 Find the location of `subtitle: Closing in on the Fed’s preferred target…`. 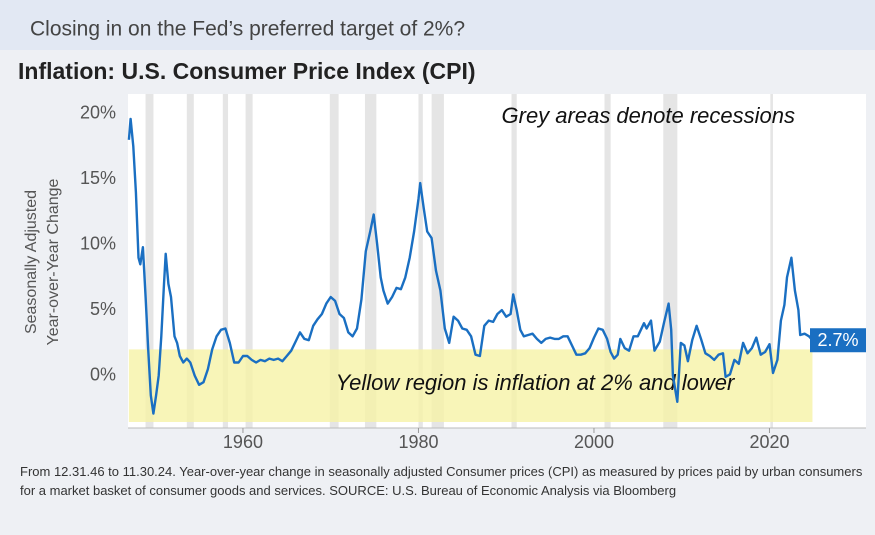

subtitle: Closing in on the Fed’s preferred target… is located at coordinates (247, 29).